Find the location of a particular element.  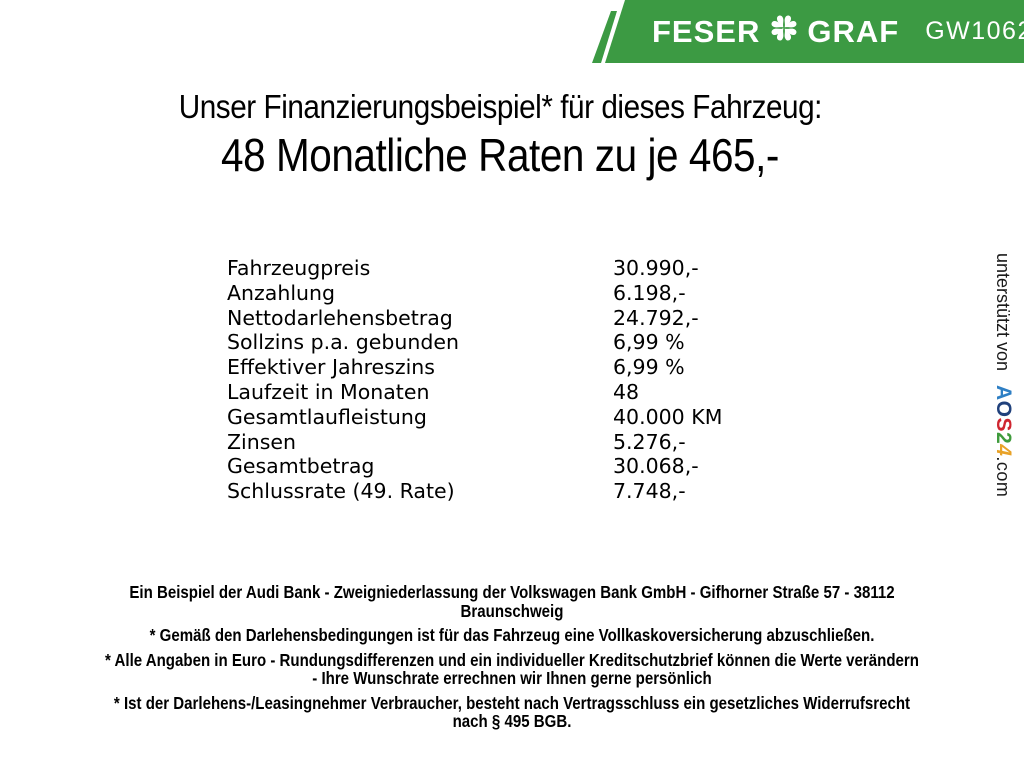

aos24-domain-suffix: .com is located at coordinates (1003, 477).